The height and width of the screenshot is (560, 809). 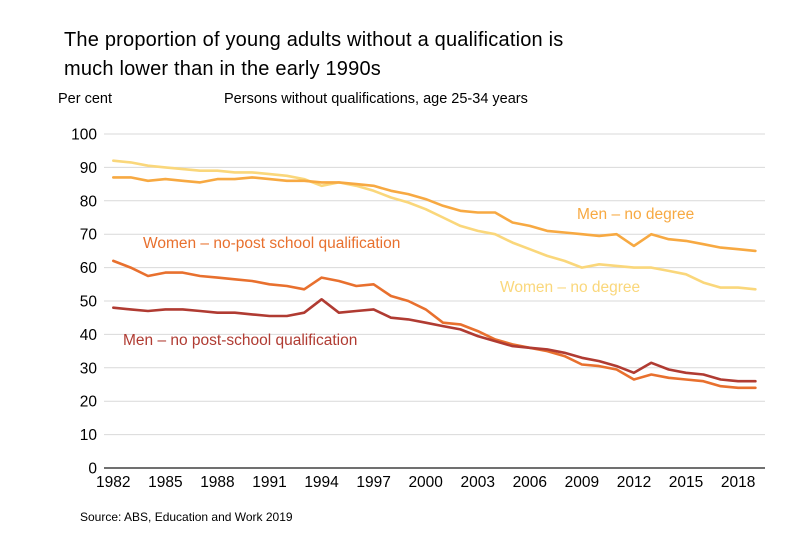 I want to click on series-label-3: Women – no-post school qualification, so click(x=271, y=243).